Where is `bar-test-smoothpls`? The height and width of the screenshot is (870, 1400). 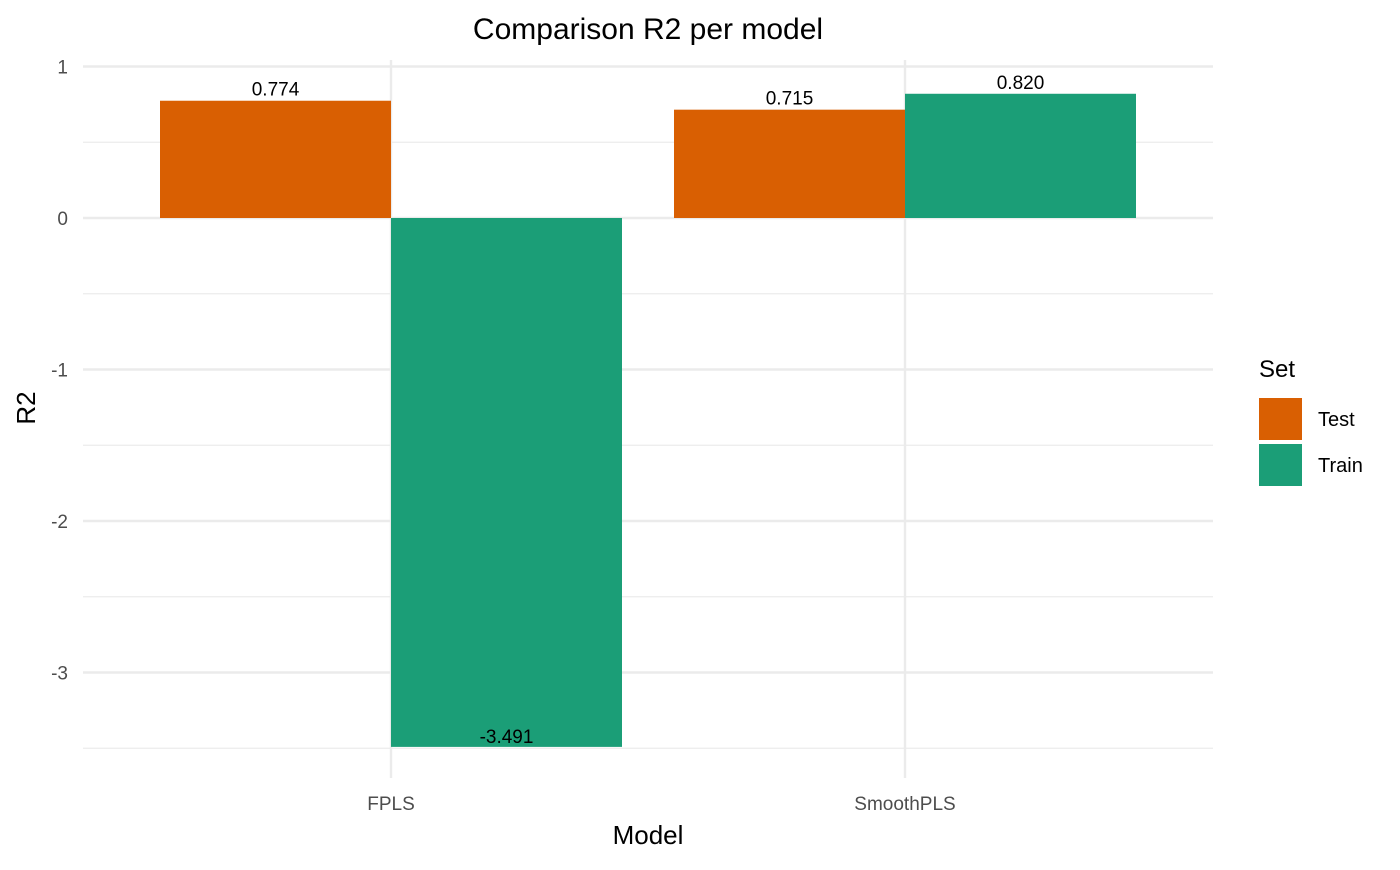 bar-test-smoothpls is located at coordinates (789, 163).